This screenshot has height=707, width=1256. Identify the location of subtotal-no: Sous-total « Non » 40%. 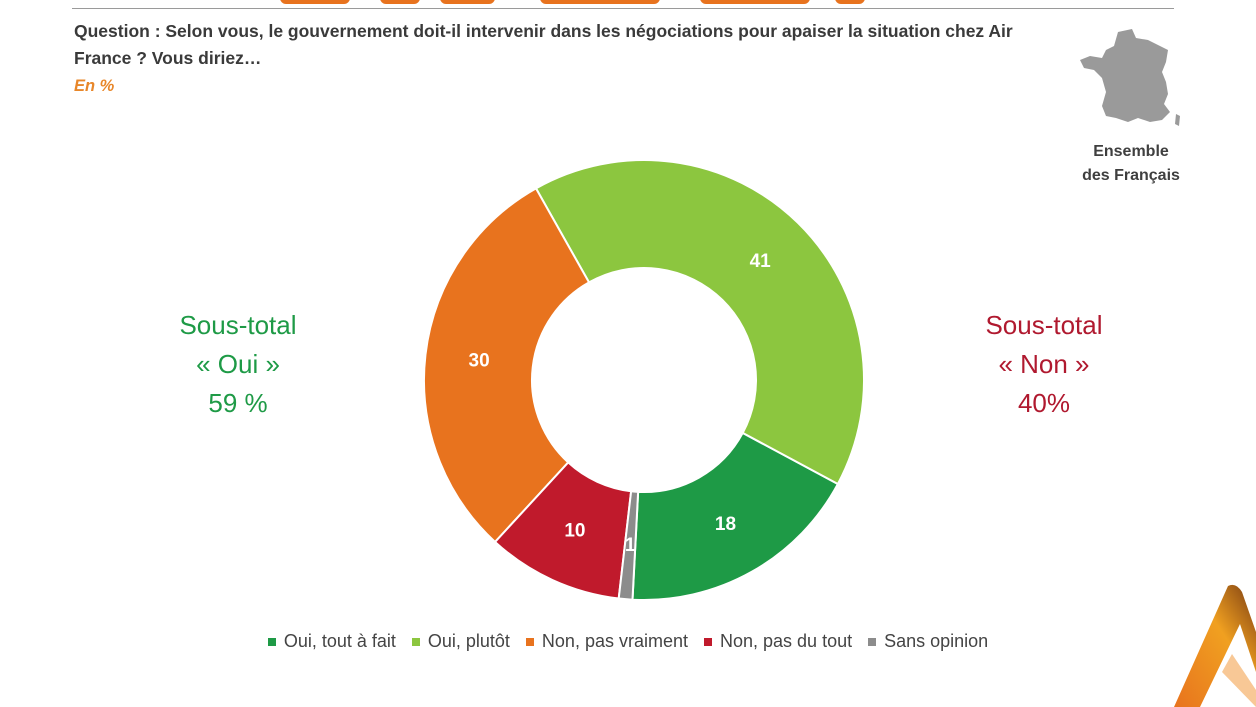
(1044, 364).